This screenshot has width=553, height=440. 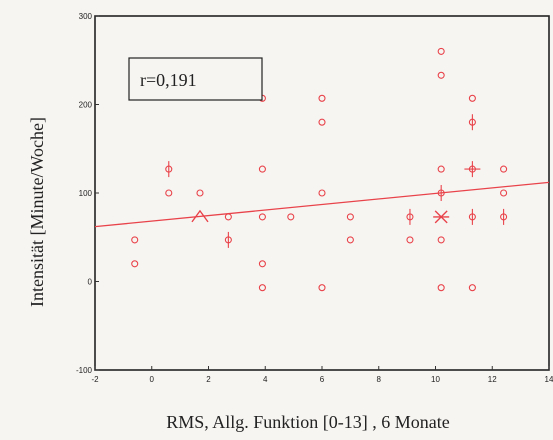 I want to click on correlation-box-frame, so click(x=195, y=79).